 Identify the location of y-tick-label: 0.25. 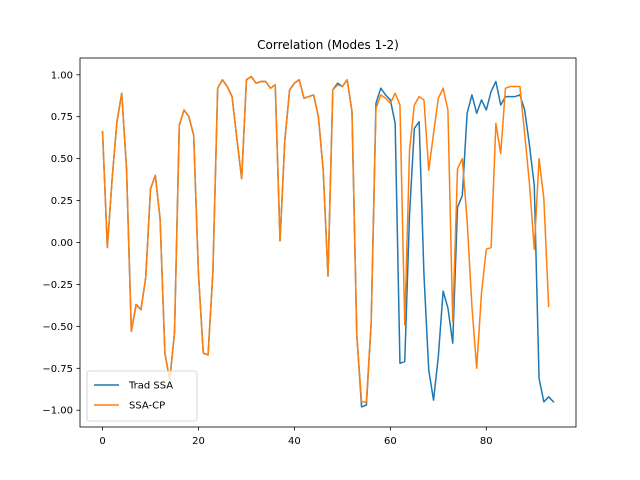
(62, 201).